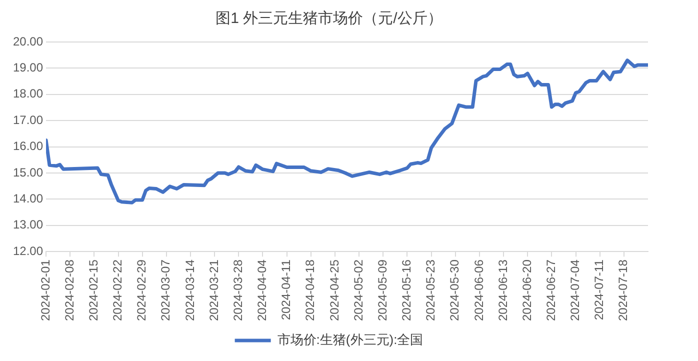  What do you see at coordinates (551, 290) in the screenshot?
I see `x-tick-label: 2024-06-27` at bounding box center [551, 290].